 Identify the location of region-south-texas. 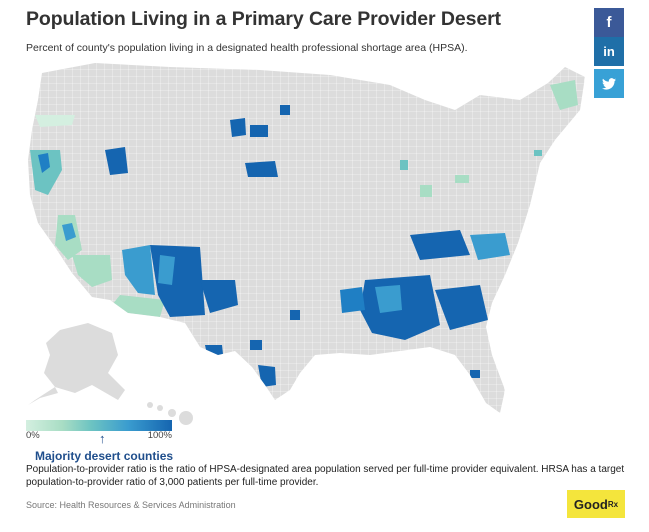
(267, 376).